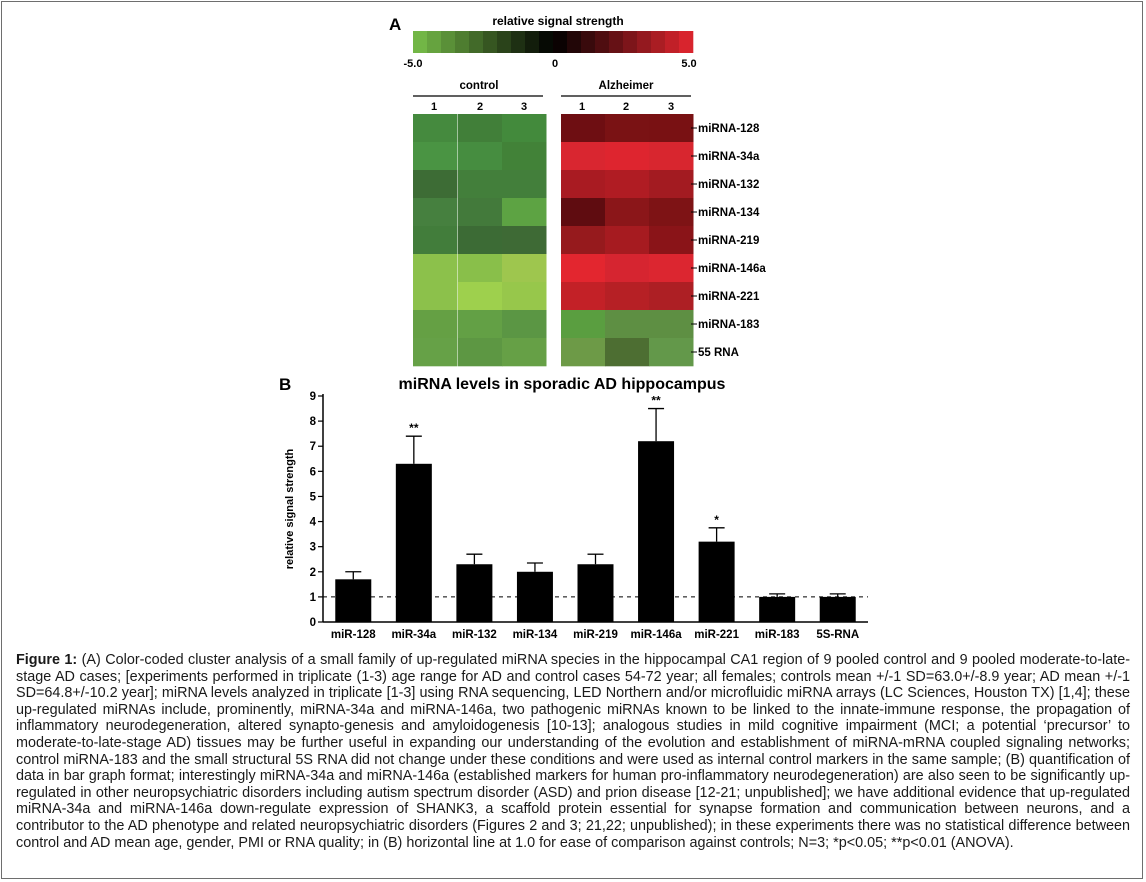 This screenshot has height=882, width=1146. What do you see at coordinates (47, 660) in the screenshot?
I see `caption-label: Figure 1:` at bounding box center [47, 660].